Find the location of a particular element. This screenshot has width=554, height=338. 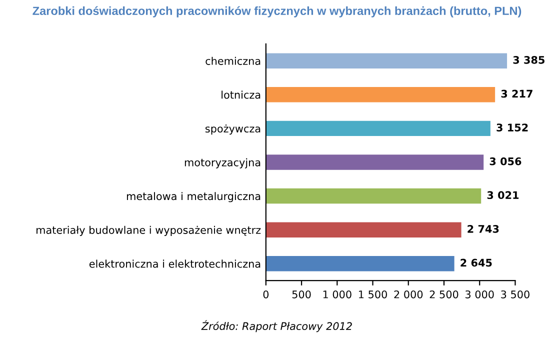

y-tick-label: materiały budowlane i wyposażenie wnętrz is located at coordinates (148, 231).